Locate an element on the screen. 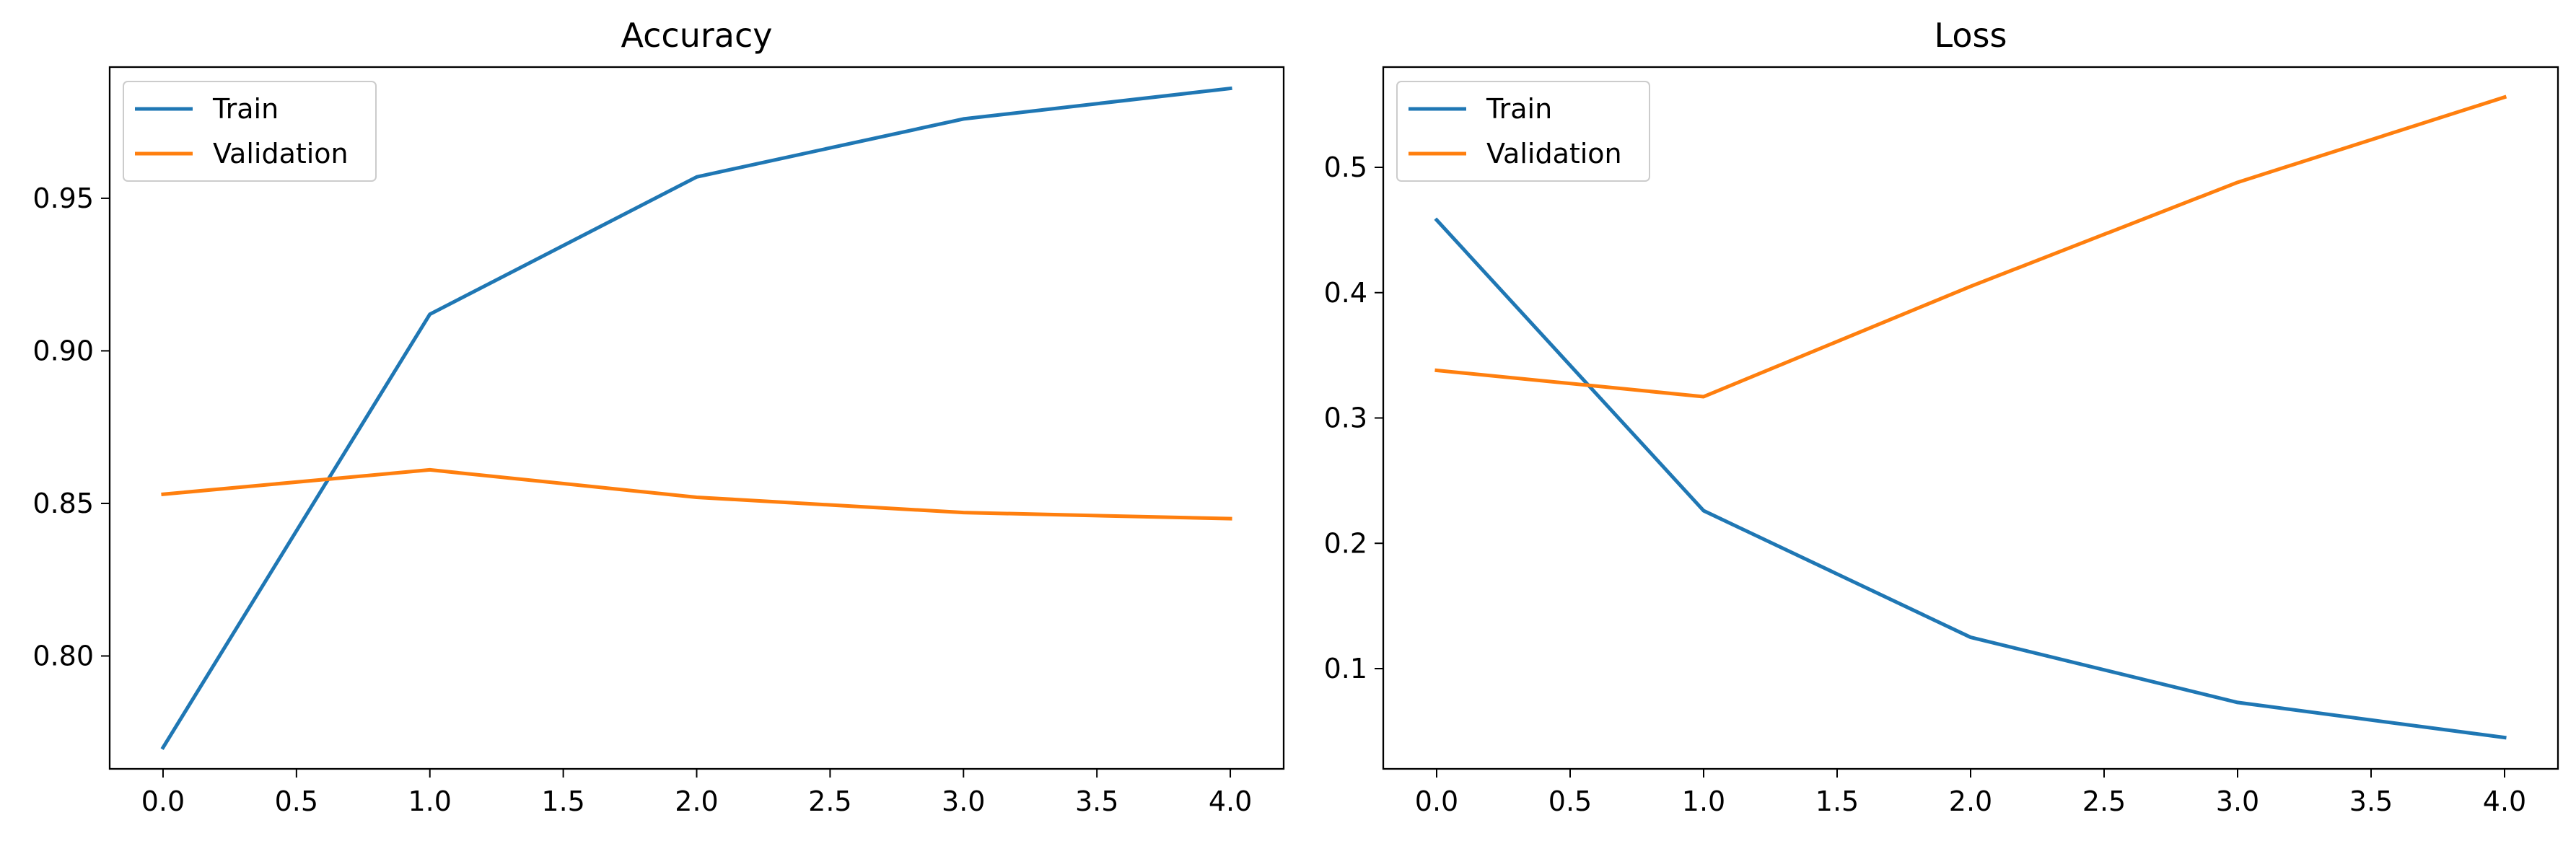 This screenshot has height=841, width=2576. chart-title: Accuracy is located at coordinates (696, 35).